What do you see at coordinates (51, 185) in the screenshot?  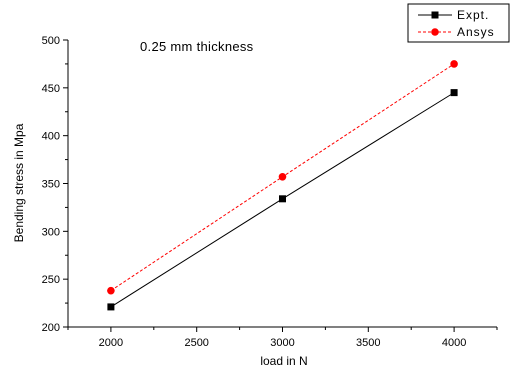 I see `y-tick-label: 350` at bounding box center [51, 185].